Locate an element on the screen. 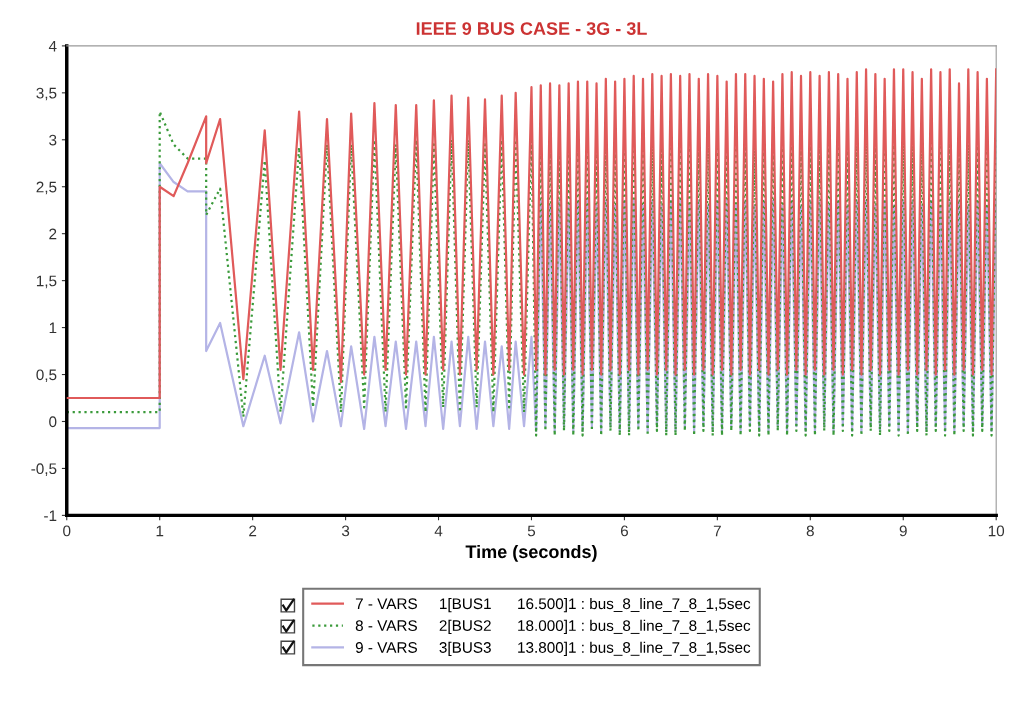 The height and width of the screenshot is (706, 1027). x-tick-label: 6 is located at coordinates (624, 531).